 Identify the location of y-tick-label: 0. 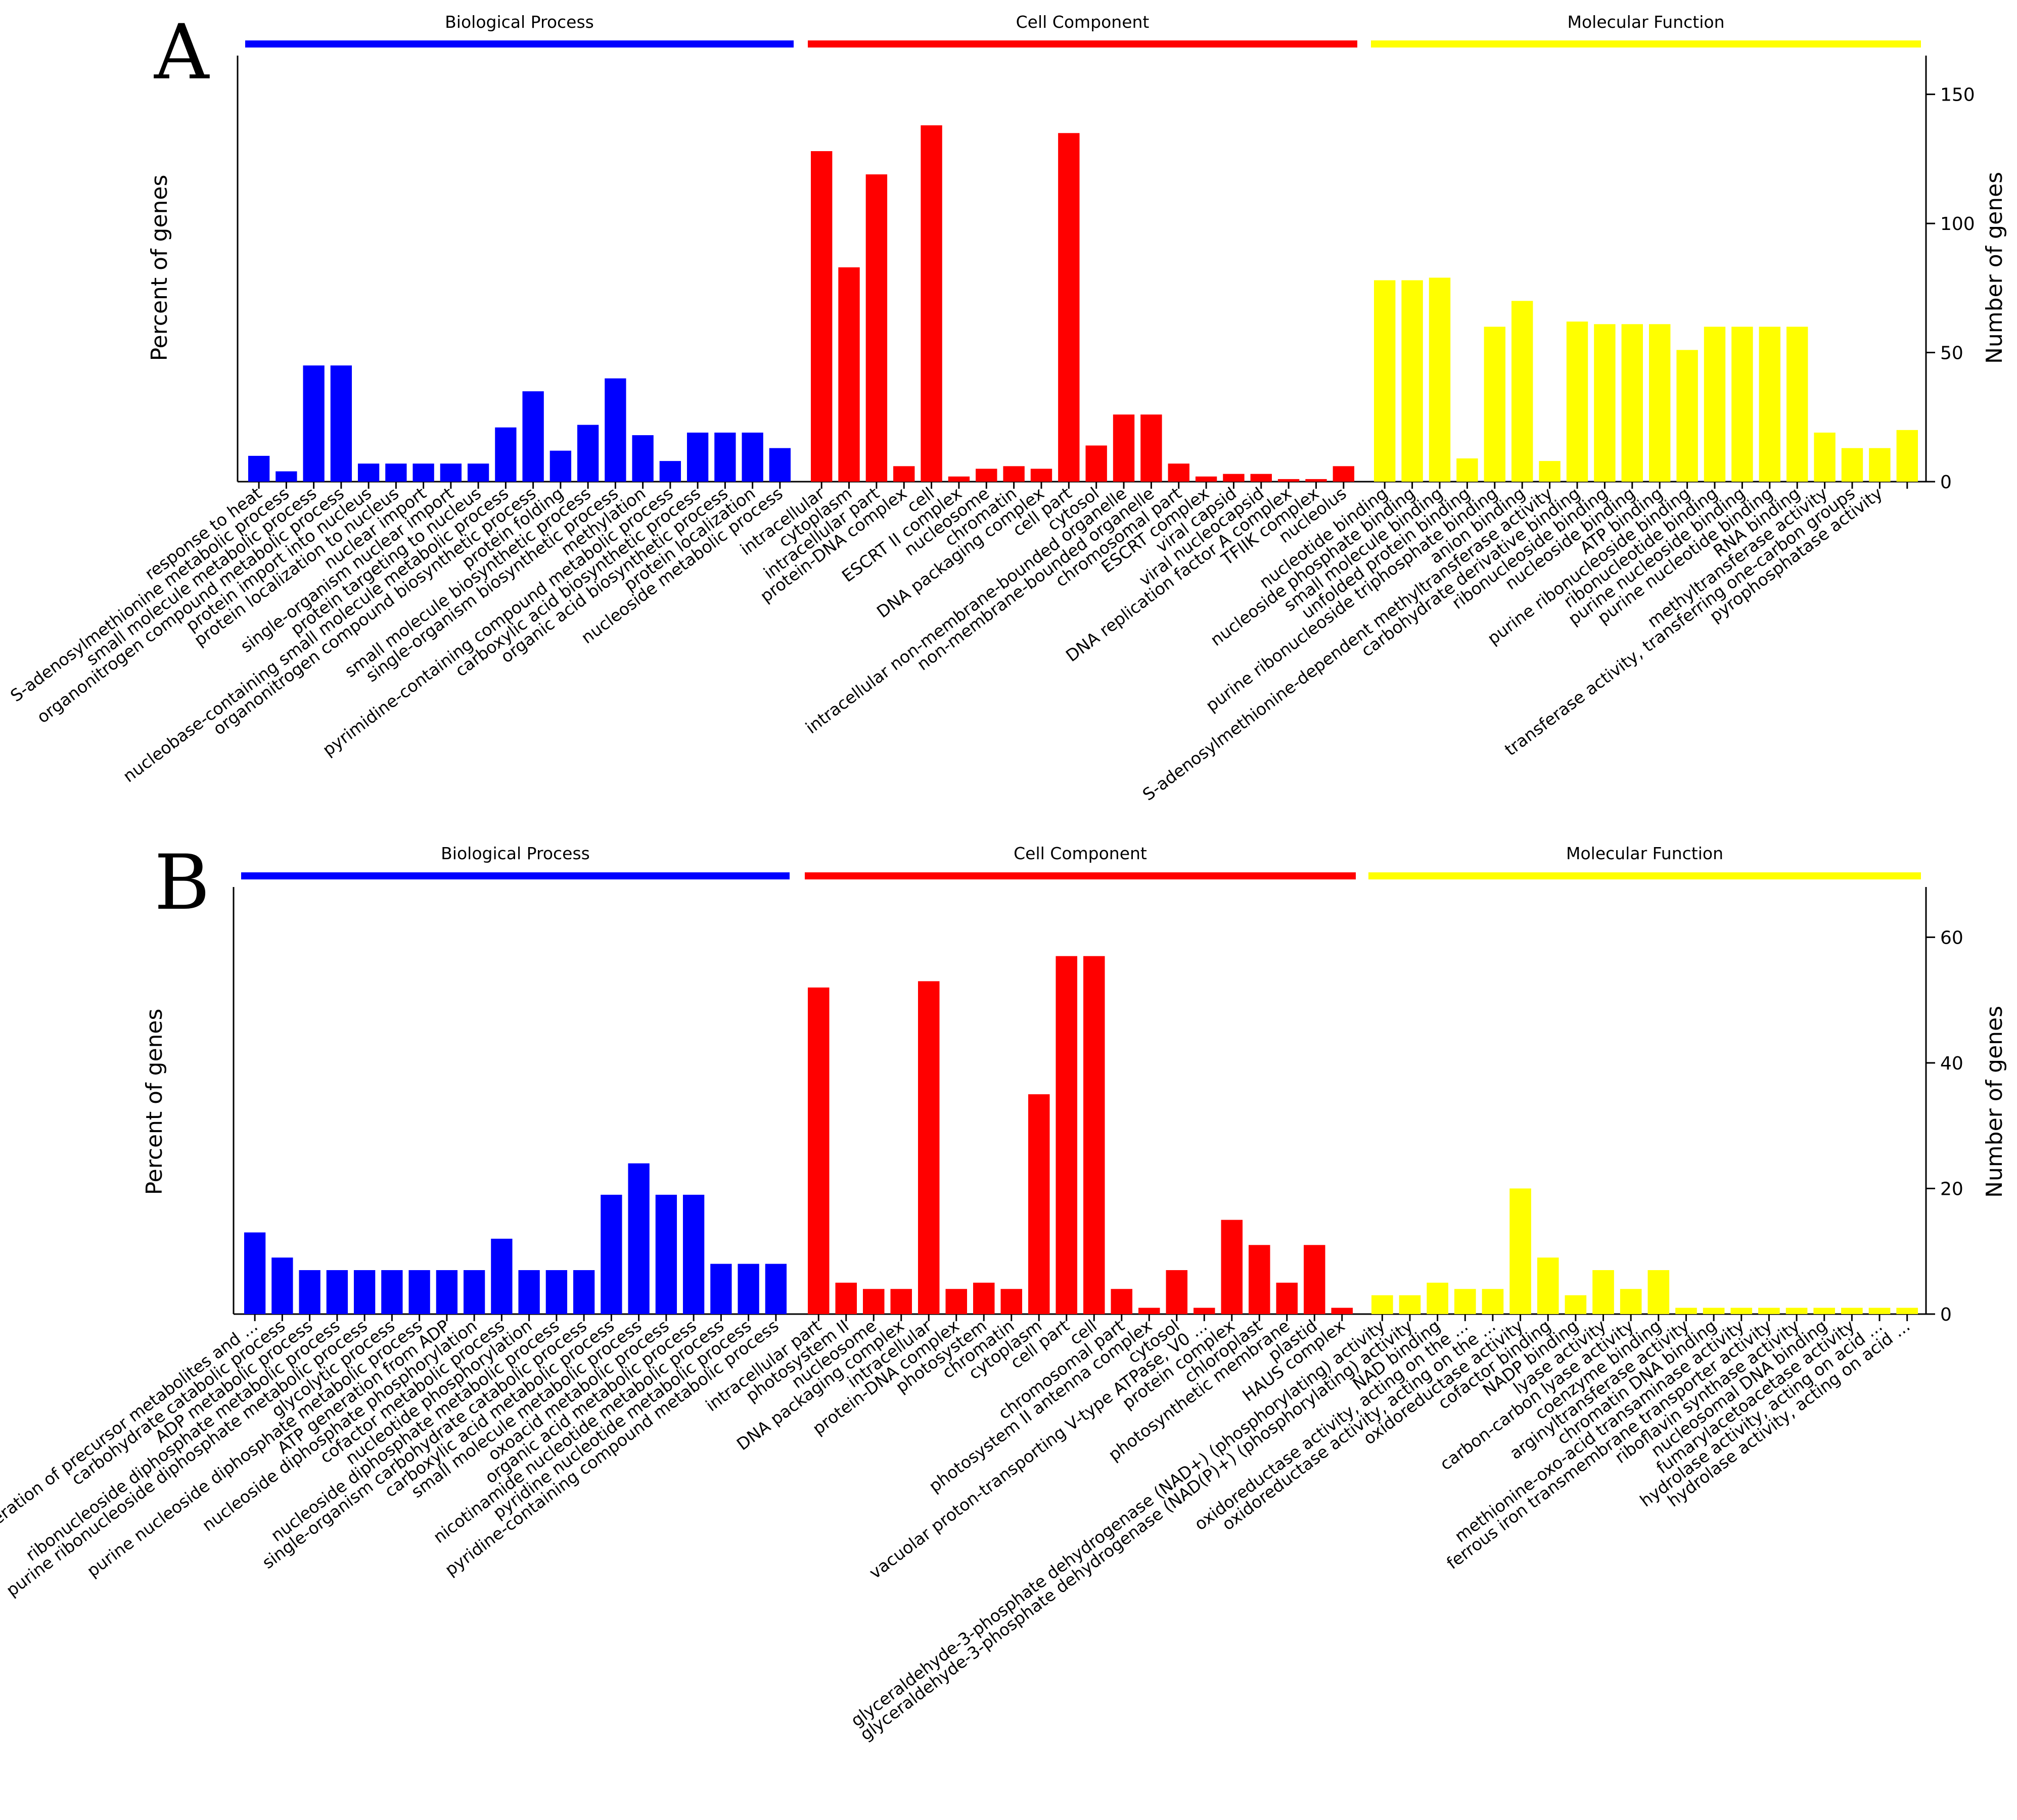
(1946, 1314).